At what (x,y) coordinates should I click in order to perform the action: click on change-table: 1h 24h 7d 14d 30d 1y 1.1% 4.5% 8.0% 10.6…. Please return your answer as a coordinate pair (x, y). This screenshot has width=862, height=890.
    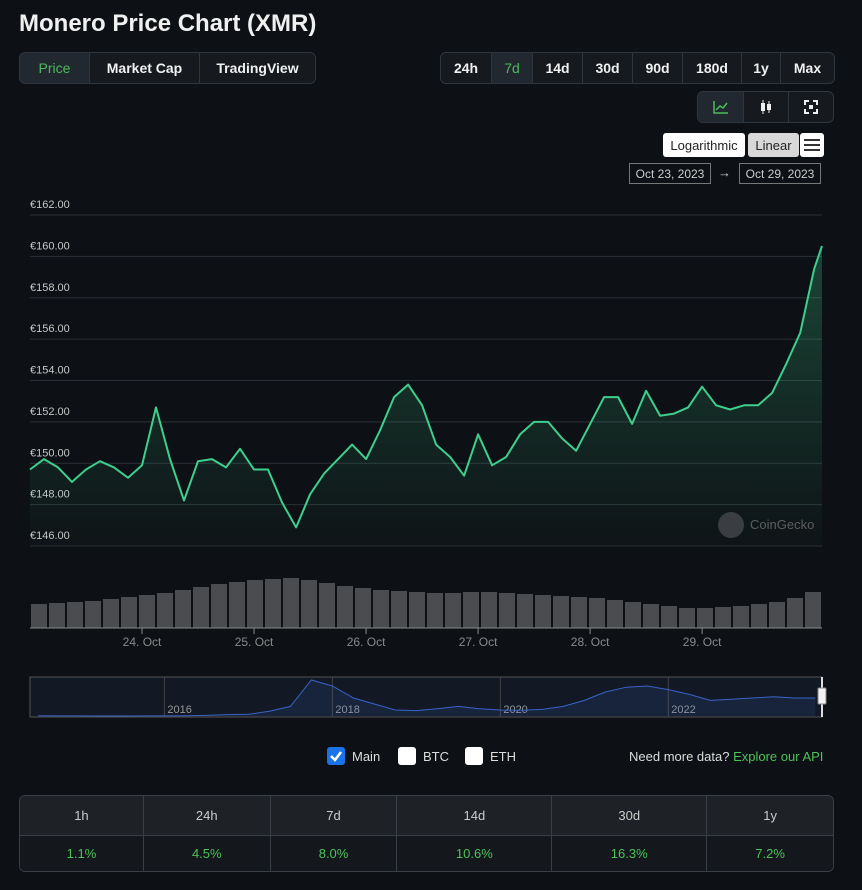
    Looking at the image, I should click on (426, 833).